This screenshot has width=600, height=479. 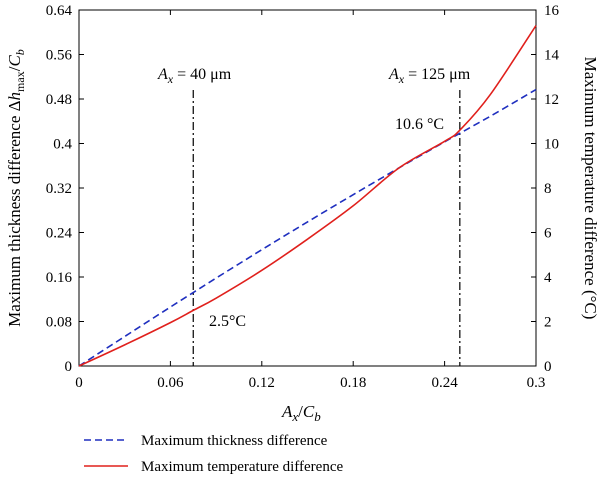 I want to click on y-left-axis-title: Maximum thickness difference Δhmax/Cb, so click(x=16, y=188).